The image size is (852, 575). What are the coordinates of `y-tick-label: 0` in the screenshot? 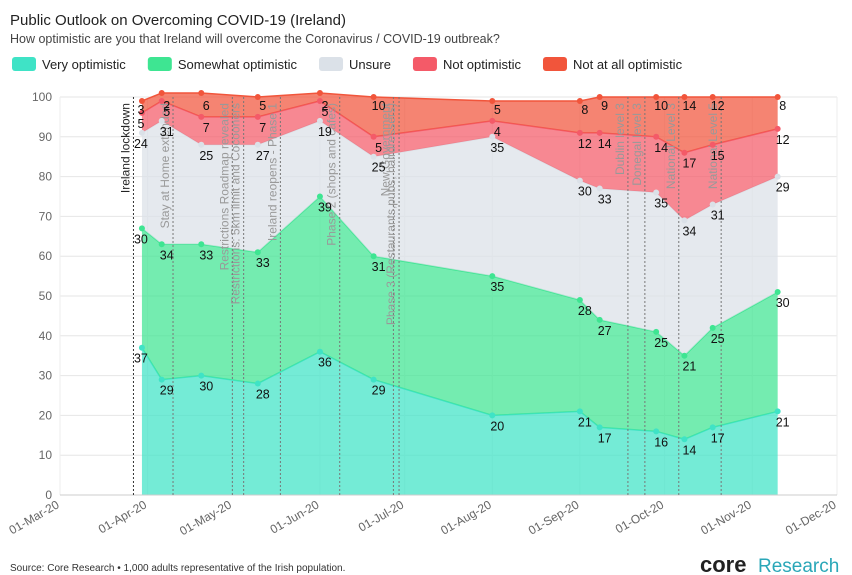 It's located at (48, 495).